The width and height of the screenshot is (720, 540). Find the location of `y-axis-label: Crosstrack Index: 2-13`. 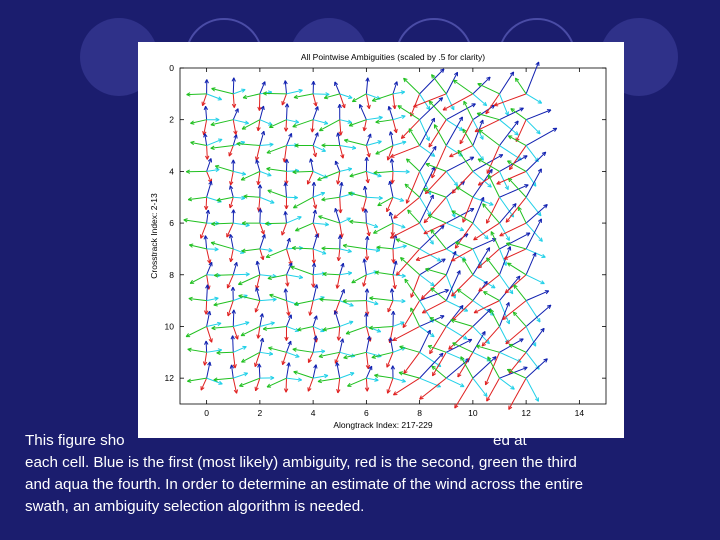

y-axis-label: Crosstrack Index: 2-13 is located at coordinates (154, 236).